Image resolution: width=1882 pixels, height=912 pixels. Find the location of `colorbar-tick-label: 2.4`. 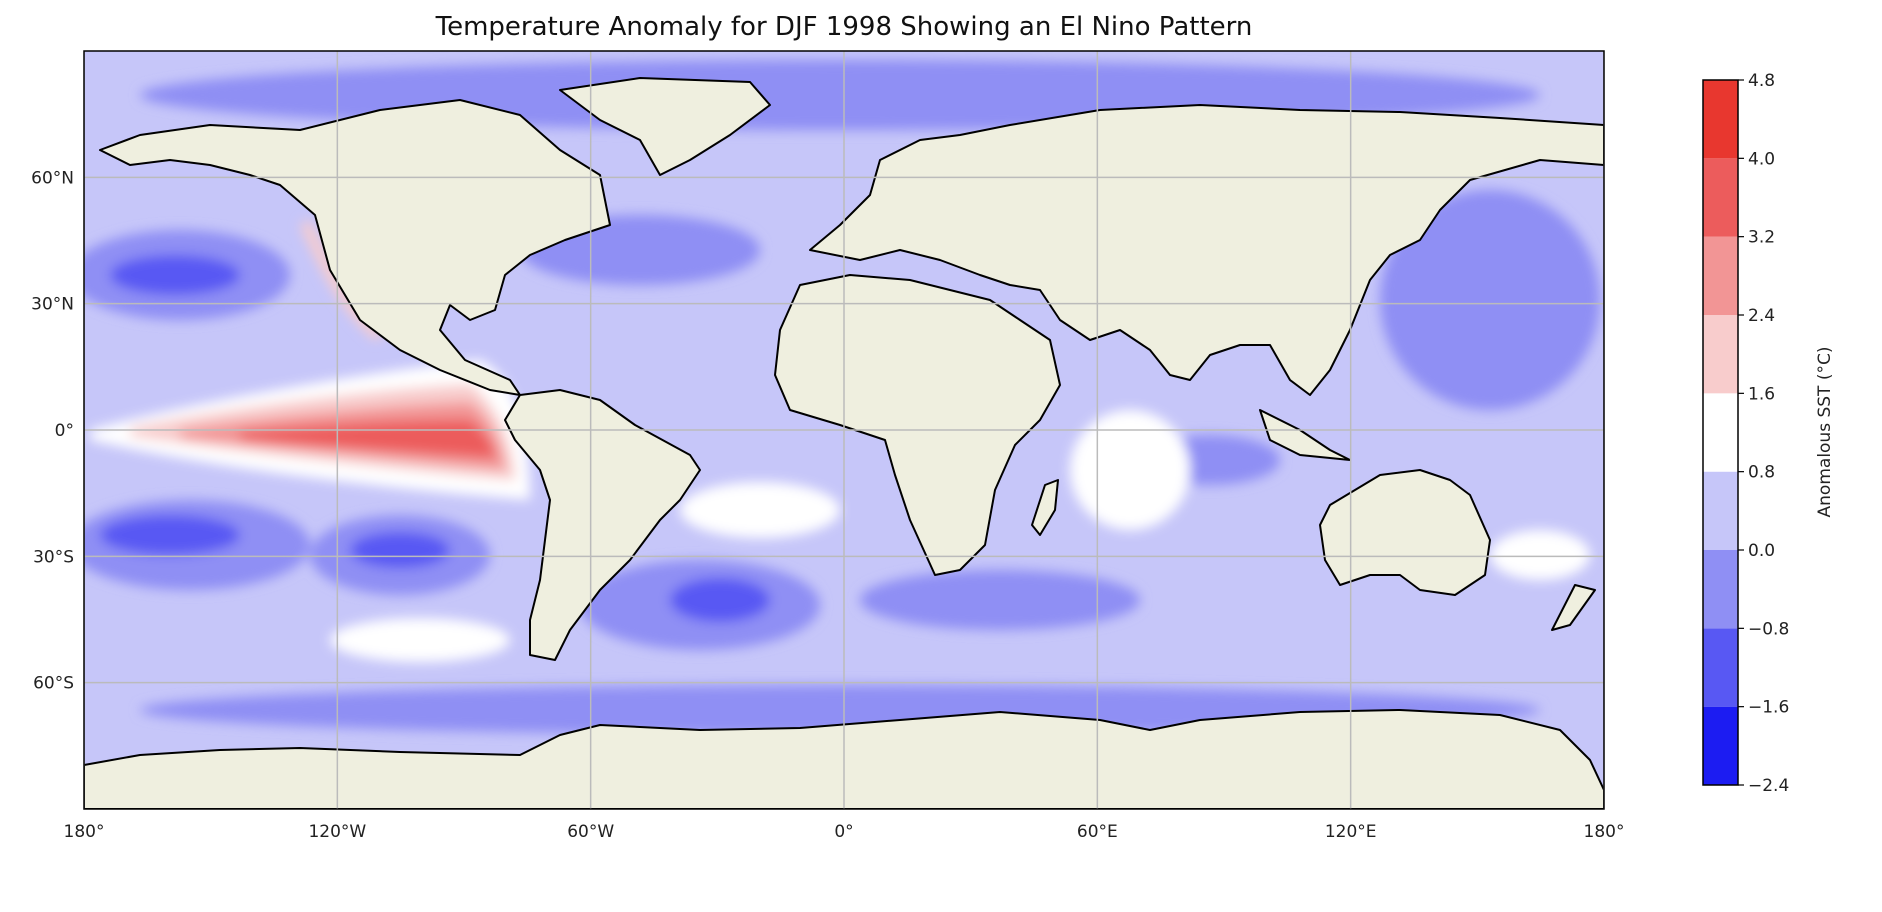

colorbar-tick-label: 2.4 is located at coordinates (1761, 316).